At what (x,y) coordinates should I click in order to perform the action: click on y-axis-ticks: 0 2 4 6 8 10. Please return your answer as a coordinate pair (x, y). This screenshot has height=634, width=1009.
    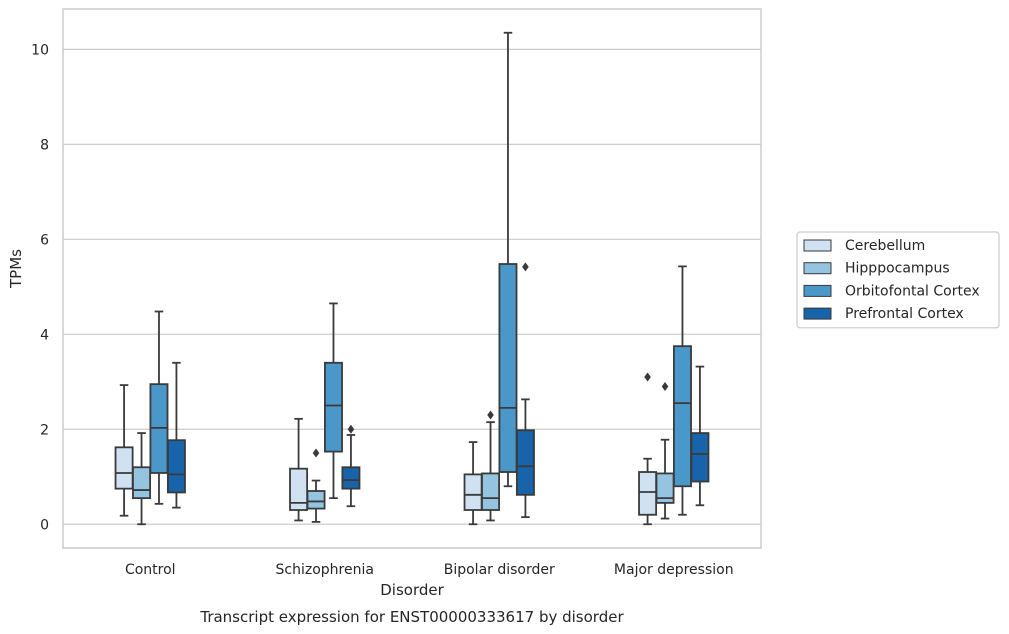
    Looking at the image, I should click on (40, 287).